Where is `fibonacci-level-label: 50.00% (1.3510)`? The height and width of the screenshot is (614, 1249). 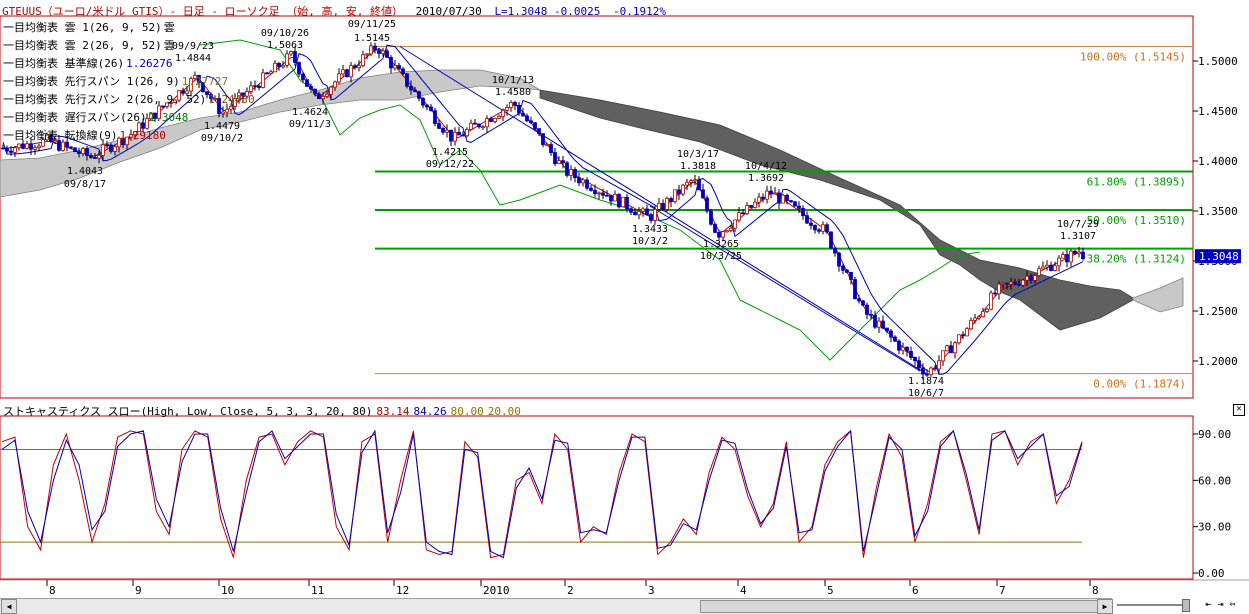
fibonacci-level-label: 50.00% (1.3510) is located at coordinates (1136, 220).